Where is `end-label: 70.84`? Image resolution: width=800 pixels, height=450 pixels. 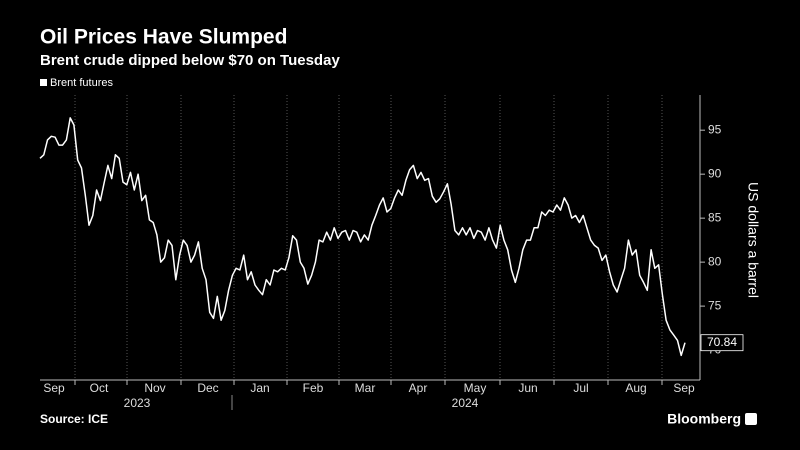 end-label: 70.84 is located at coordinates (722, 342).